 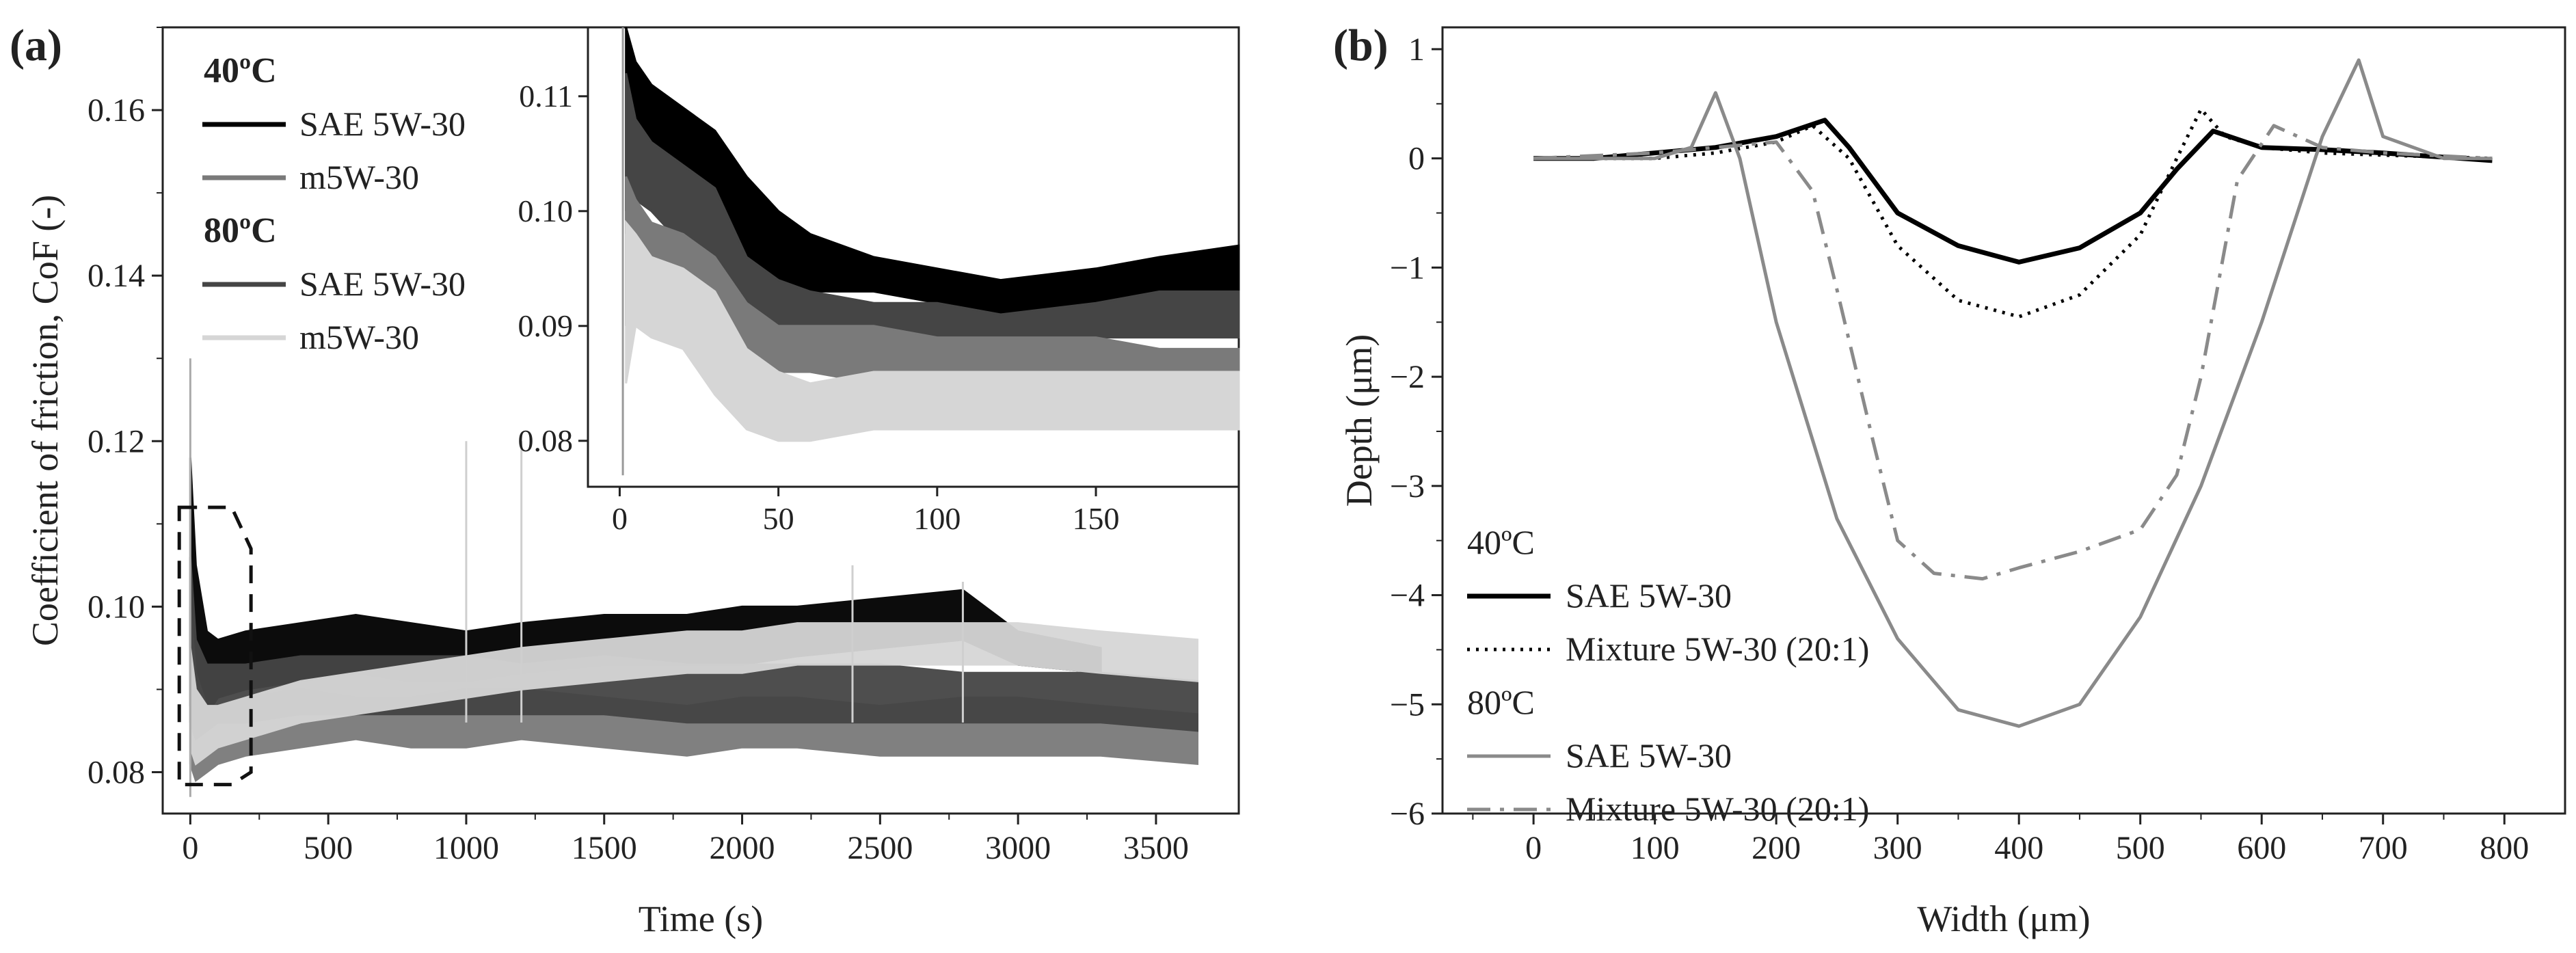 What do you see at coordinates (701, 918) in the screenshot?
I see `x-axis-title-a: Time (s)` at bounding box center [701, 918].